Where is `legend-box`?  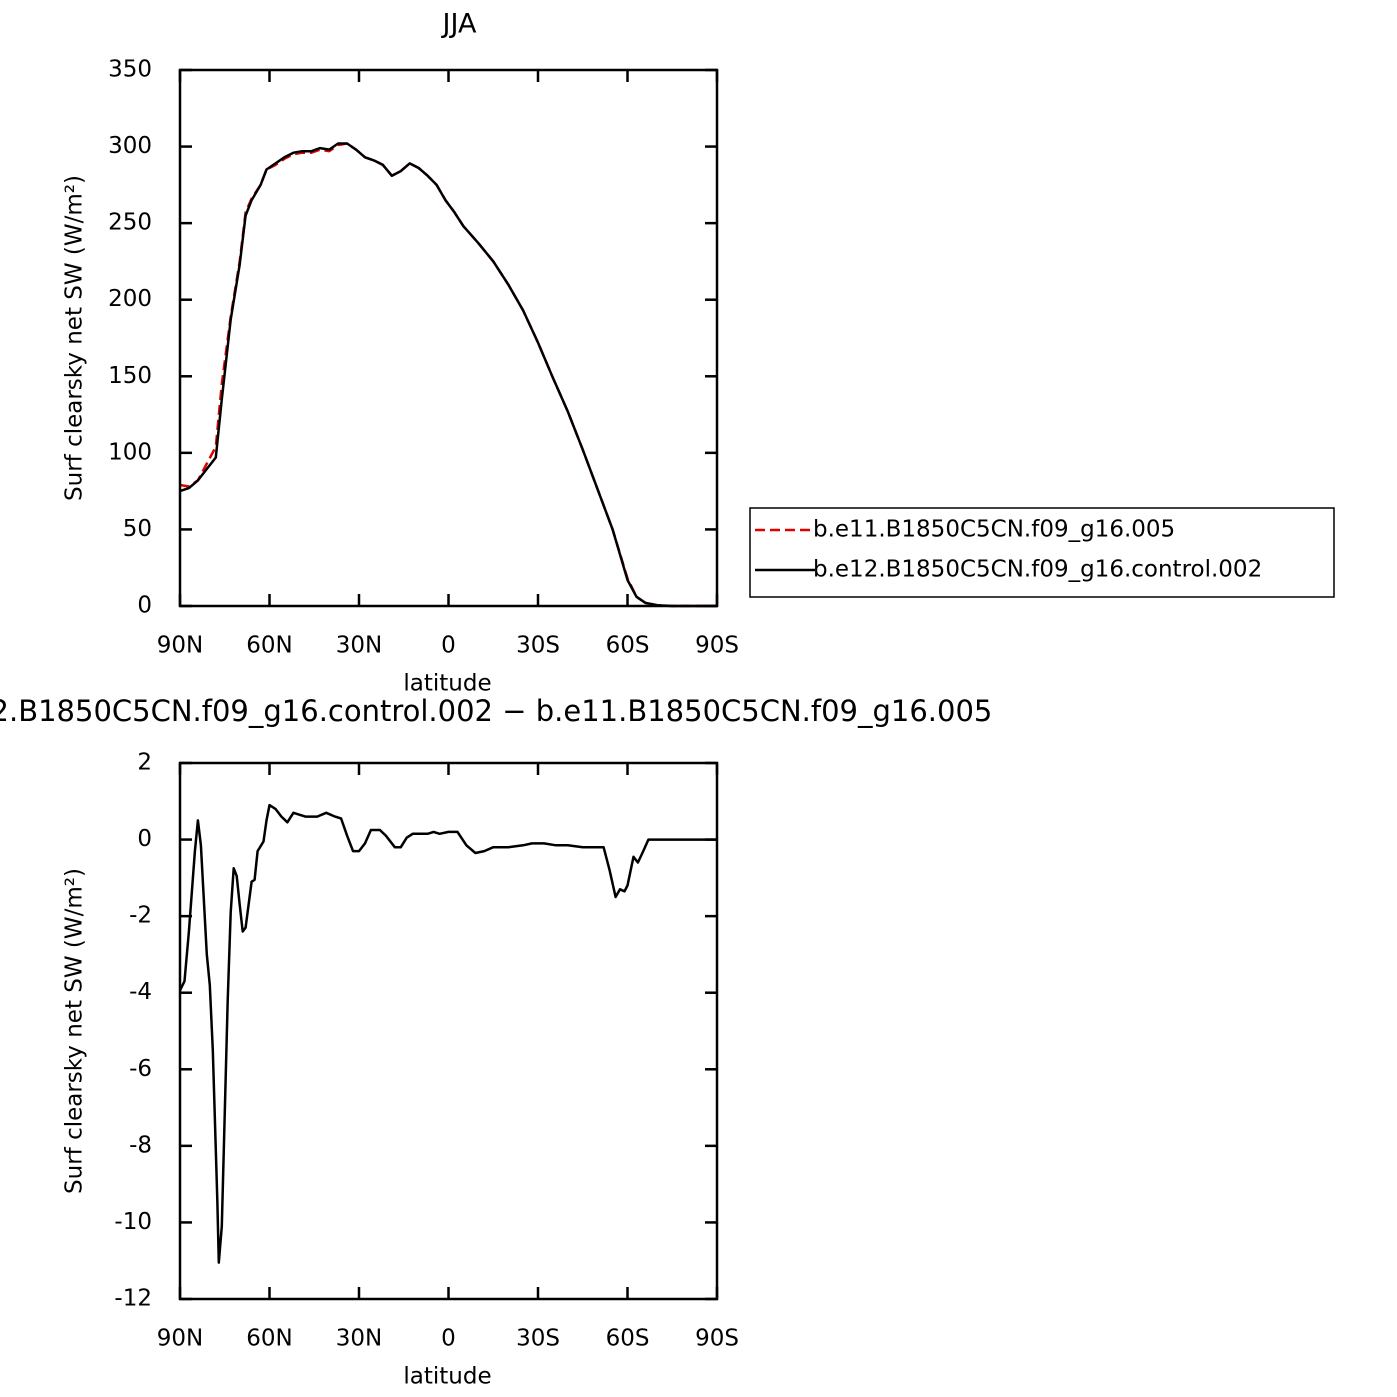
legend-box is located at coordinates (1042, 552).